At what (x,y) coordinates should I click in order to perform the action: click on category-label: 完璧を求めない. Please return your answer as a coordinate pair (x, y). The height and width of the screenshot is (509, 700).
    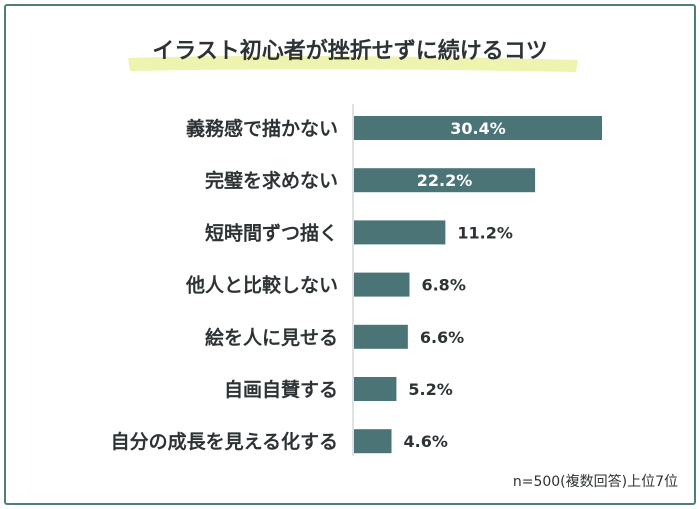
    Looking at the image, I should click on (271, 180).